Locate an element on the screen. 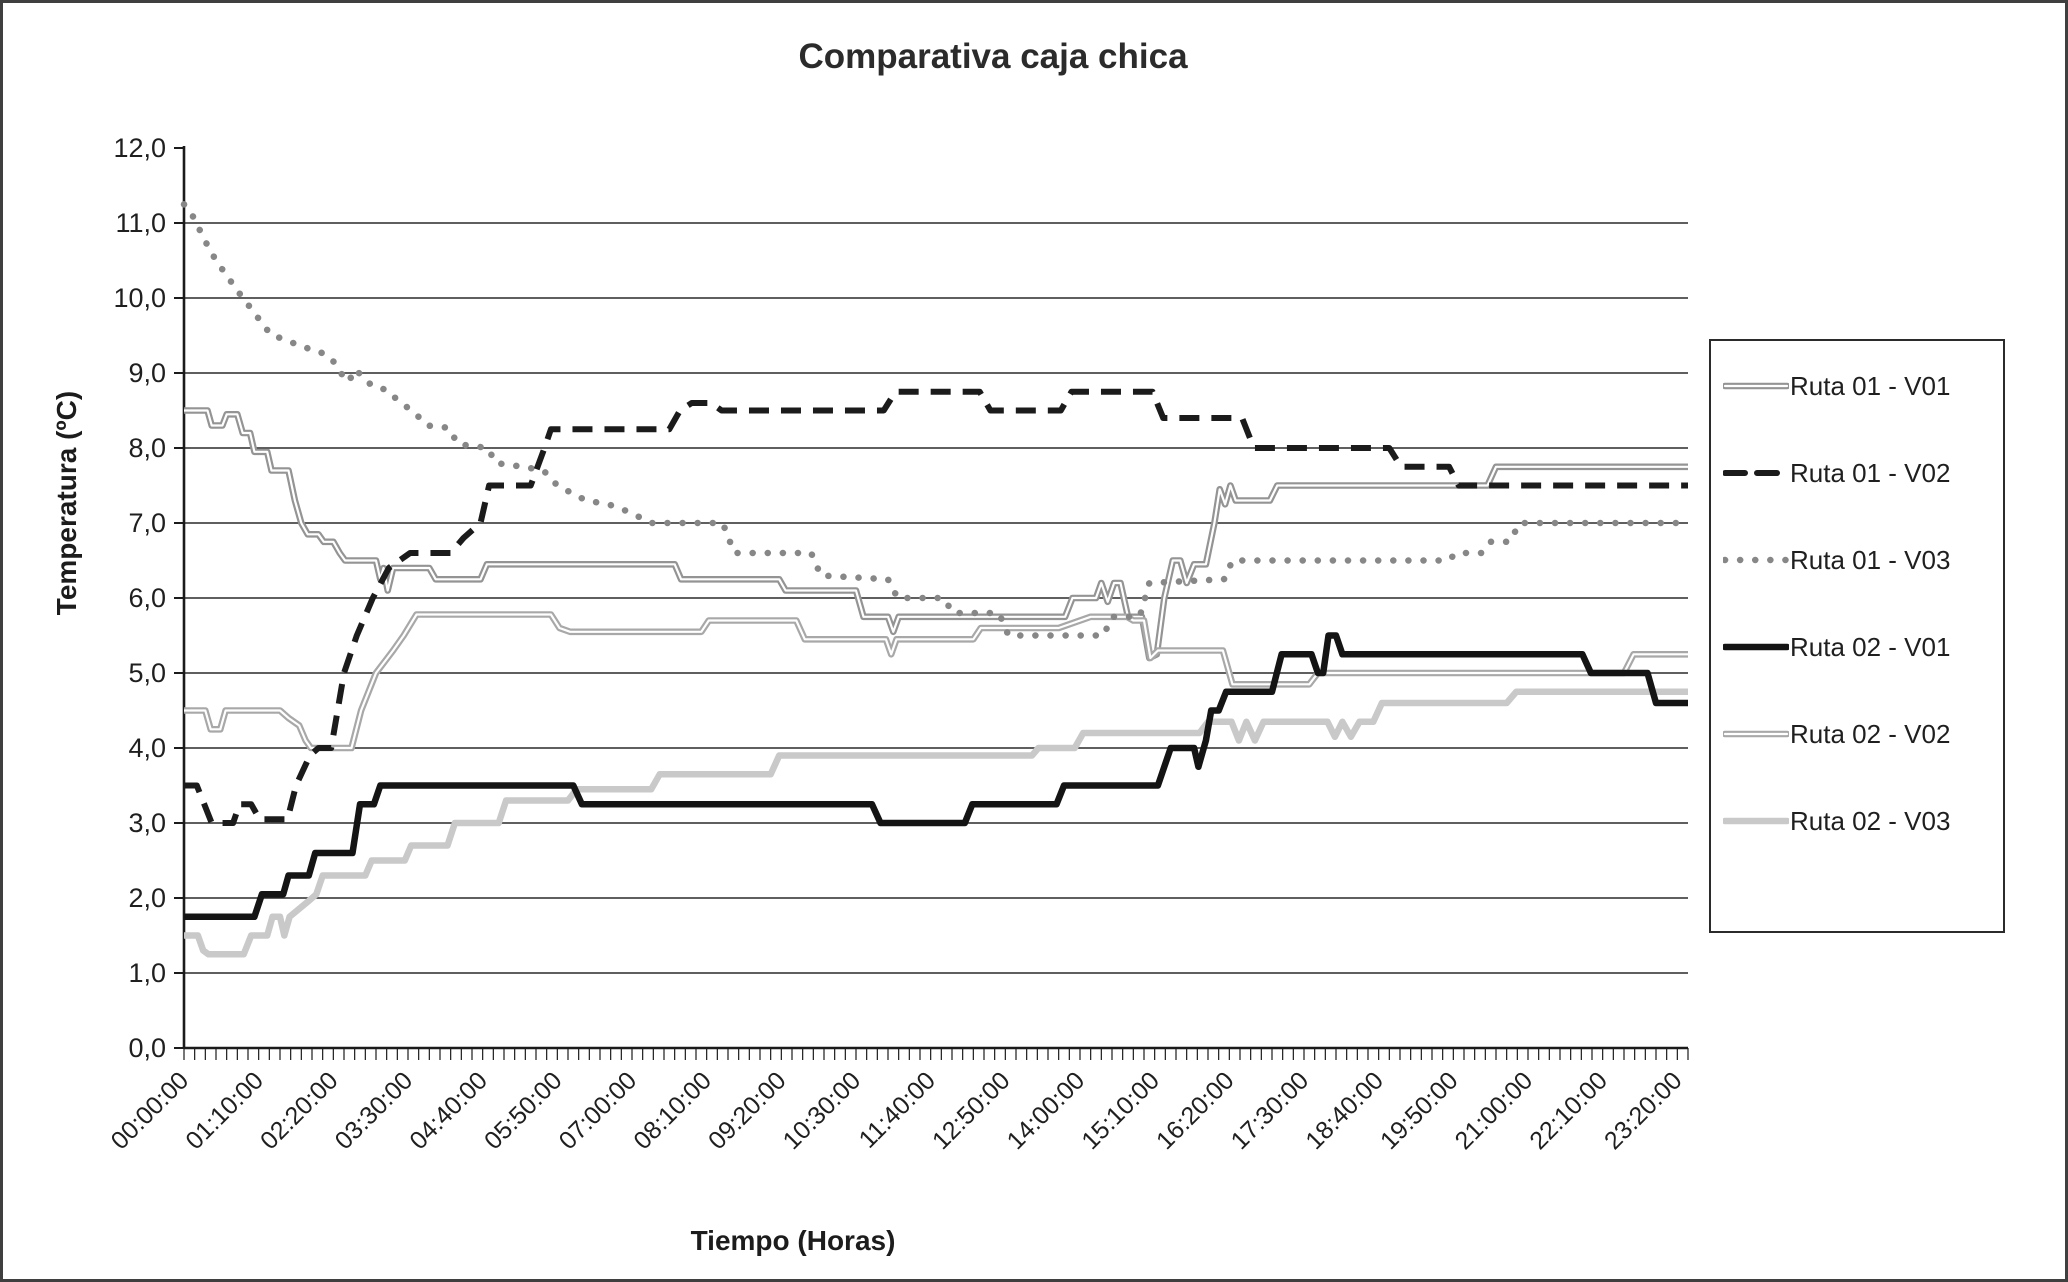 The image size is (2068, 1282). legend-item-ruta-02-v03: Ruta 02 - V03 is located at coordinates (1836, 821).